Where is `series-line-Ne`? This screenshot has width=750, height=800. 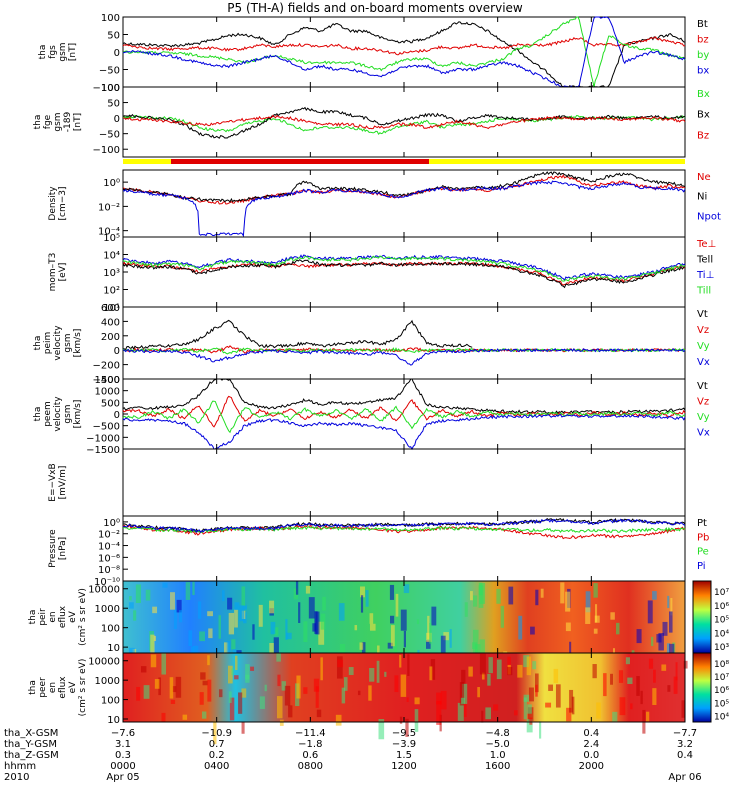 series-line-Ne is located at coordinates (404, 189).